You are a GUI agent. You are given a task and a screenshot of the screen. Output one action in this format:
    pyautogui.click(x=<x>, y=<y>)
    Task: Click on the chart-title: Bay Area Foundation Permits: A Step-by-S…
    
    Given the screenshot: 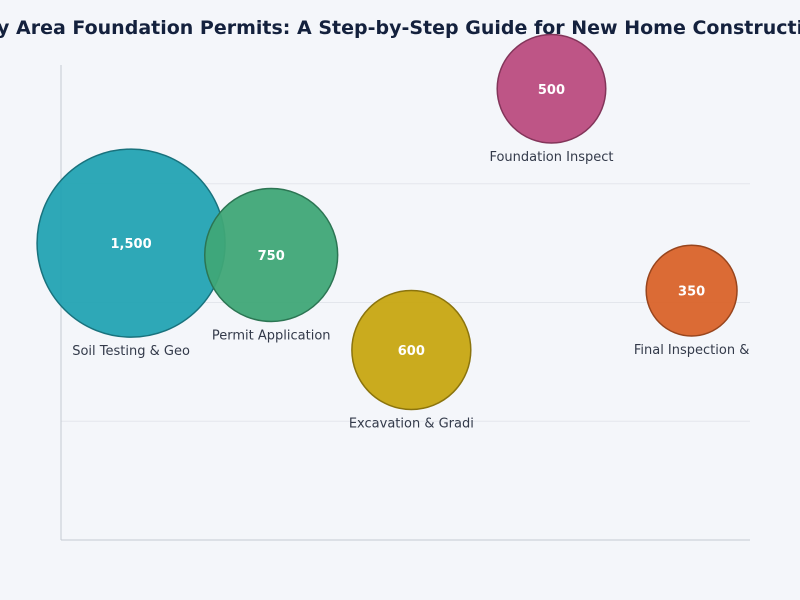 What is the action you would take?
    pyautogui.click(x=400, y=28)
    